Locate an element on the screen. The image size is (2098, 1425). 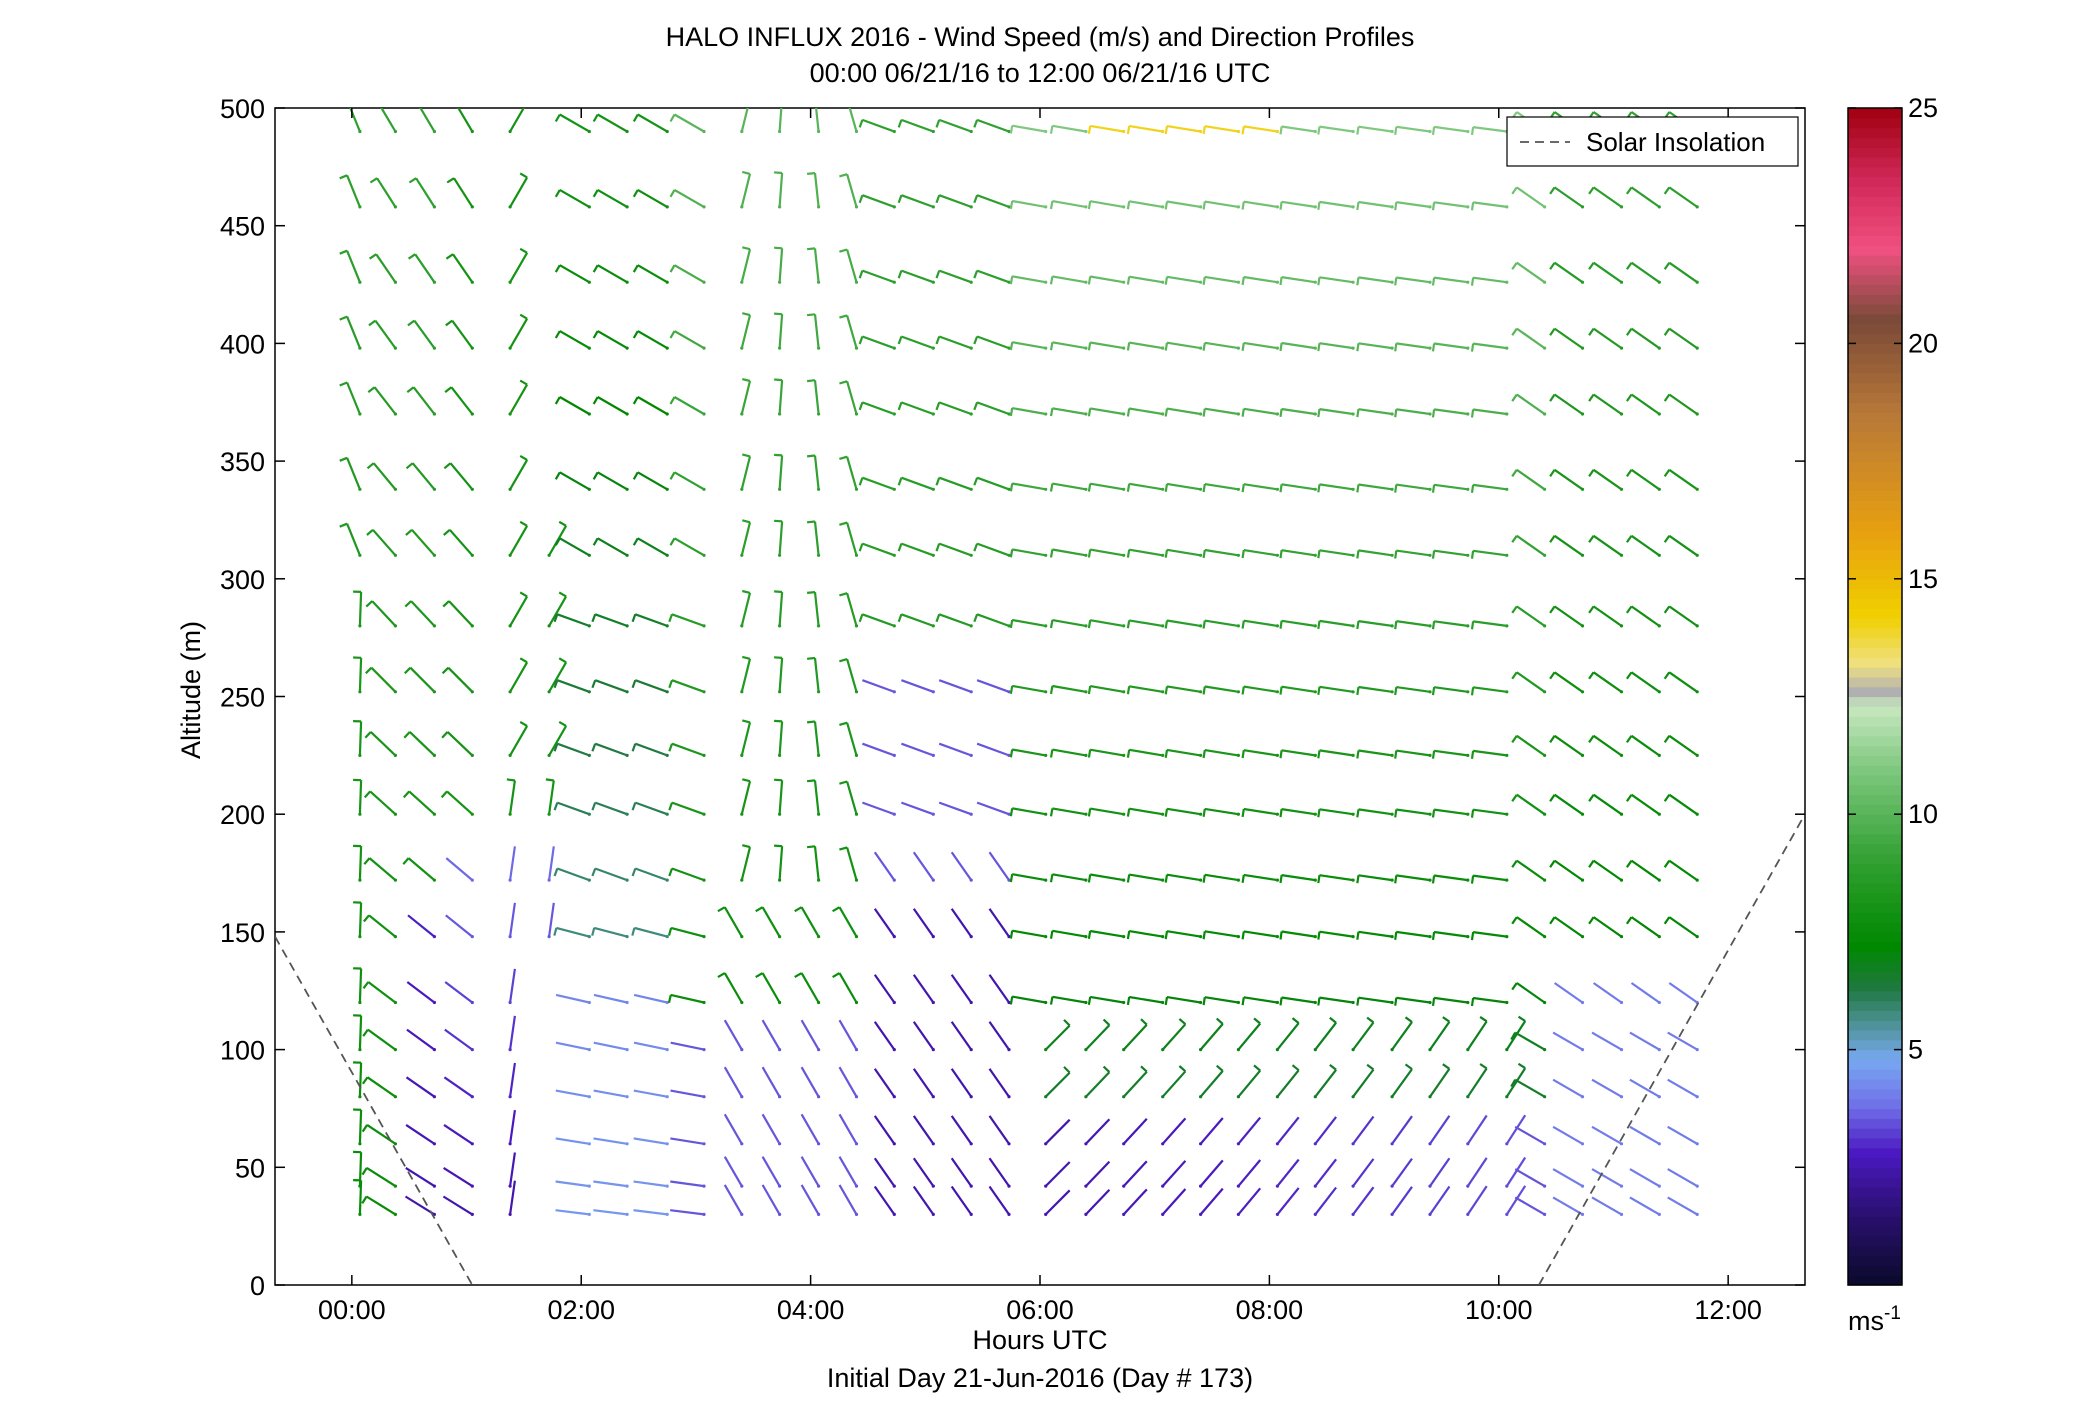
y-tick-label: 50 is located at coordinates (250, 1168).